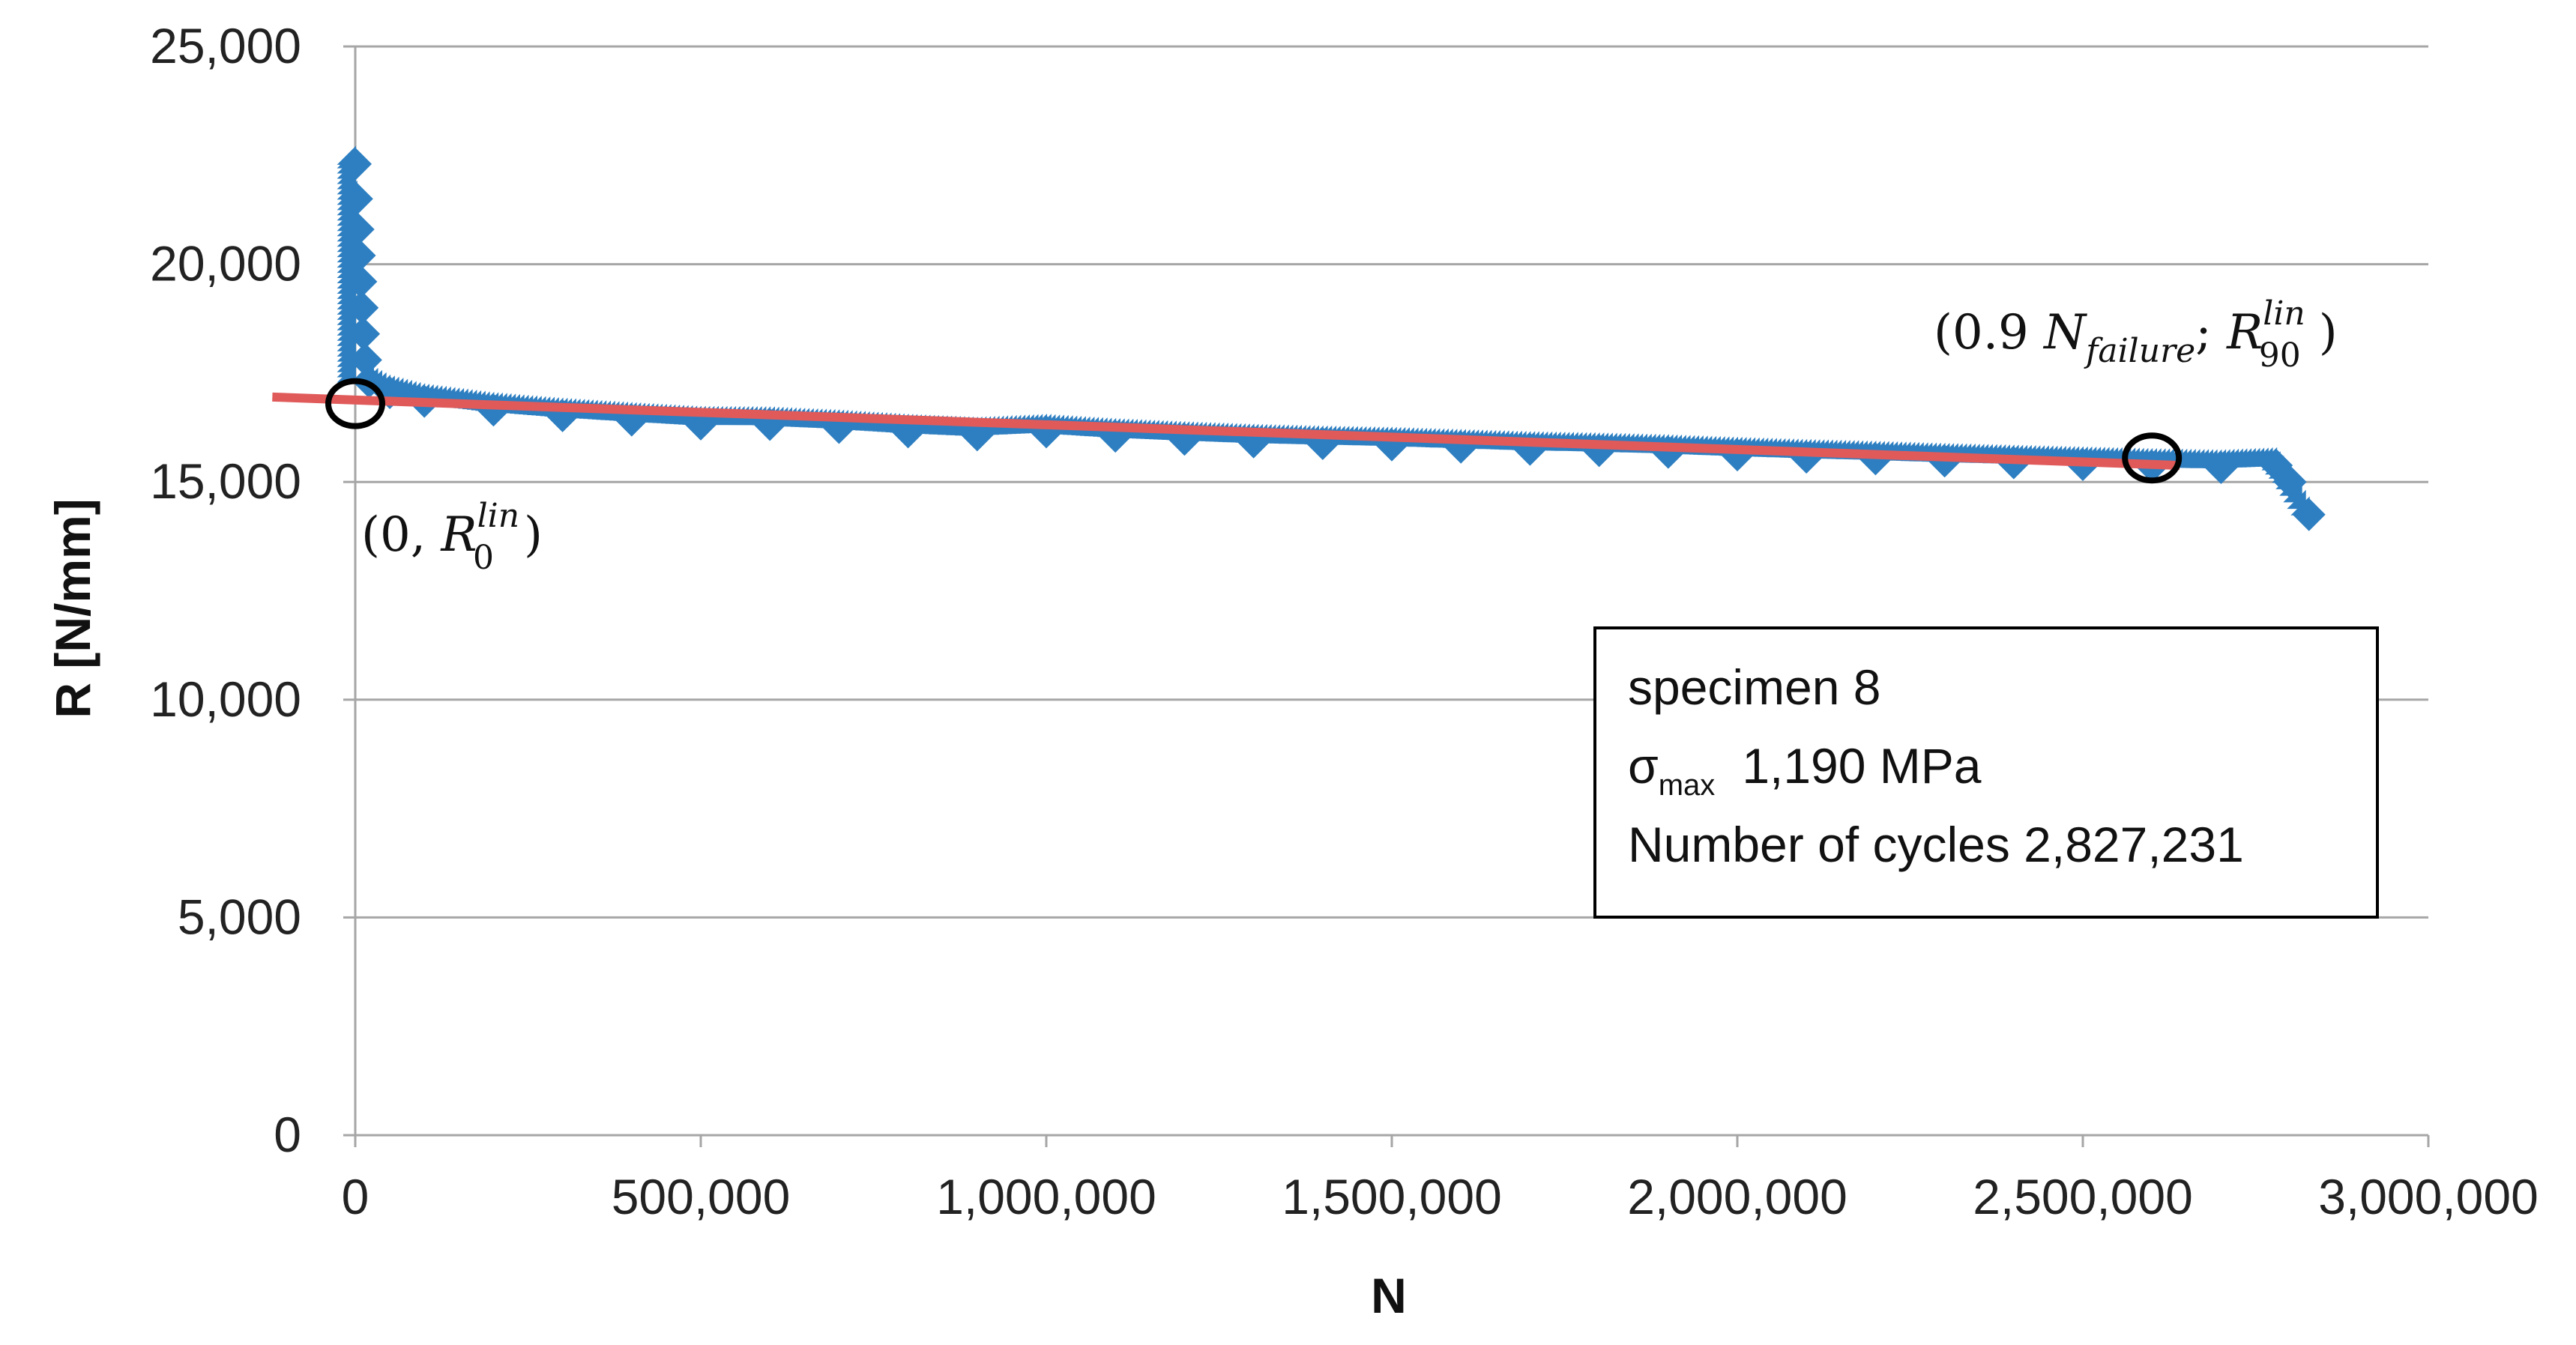  Describe the element at coordinates (2139, 351) in the screenshot. I see `annotation-r90-nsub: failure` at that location.